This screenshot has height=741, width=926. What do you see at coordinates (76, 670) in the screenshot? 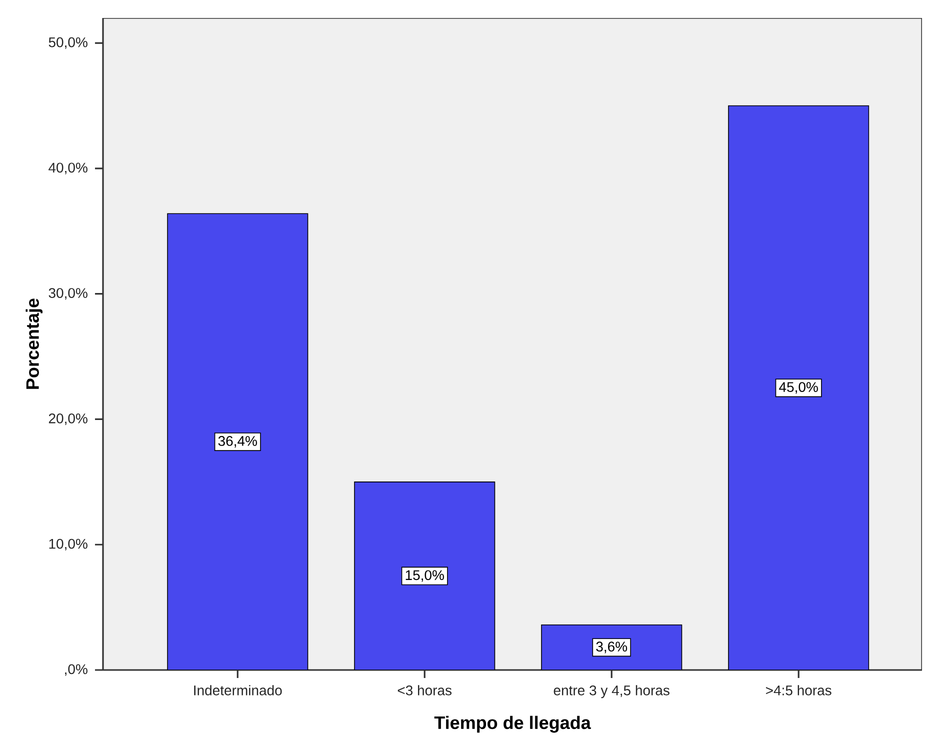
I see `y-tick-label: ,0%` at bounding box center [76, 670].